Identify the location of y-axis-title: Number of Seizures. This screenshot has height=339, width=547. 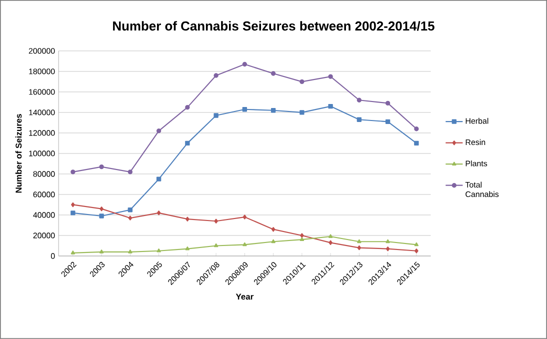
(18, 153).